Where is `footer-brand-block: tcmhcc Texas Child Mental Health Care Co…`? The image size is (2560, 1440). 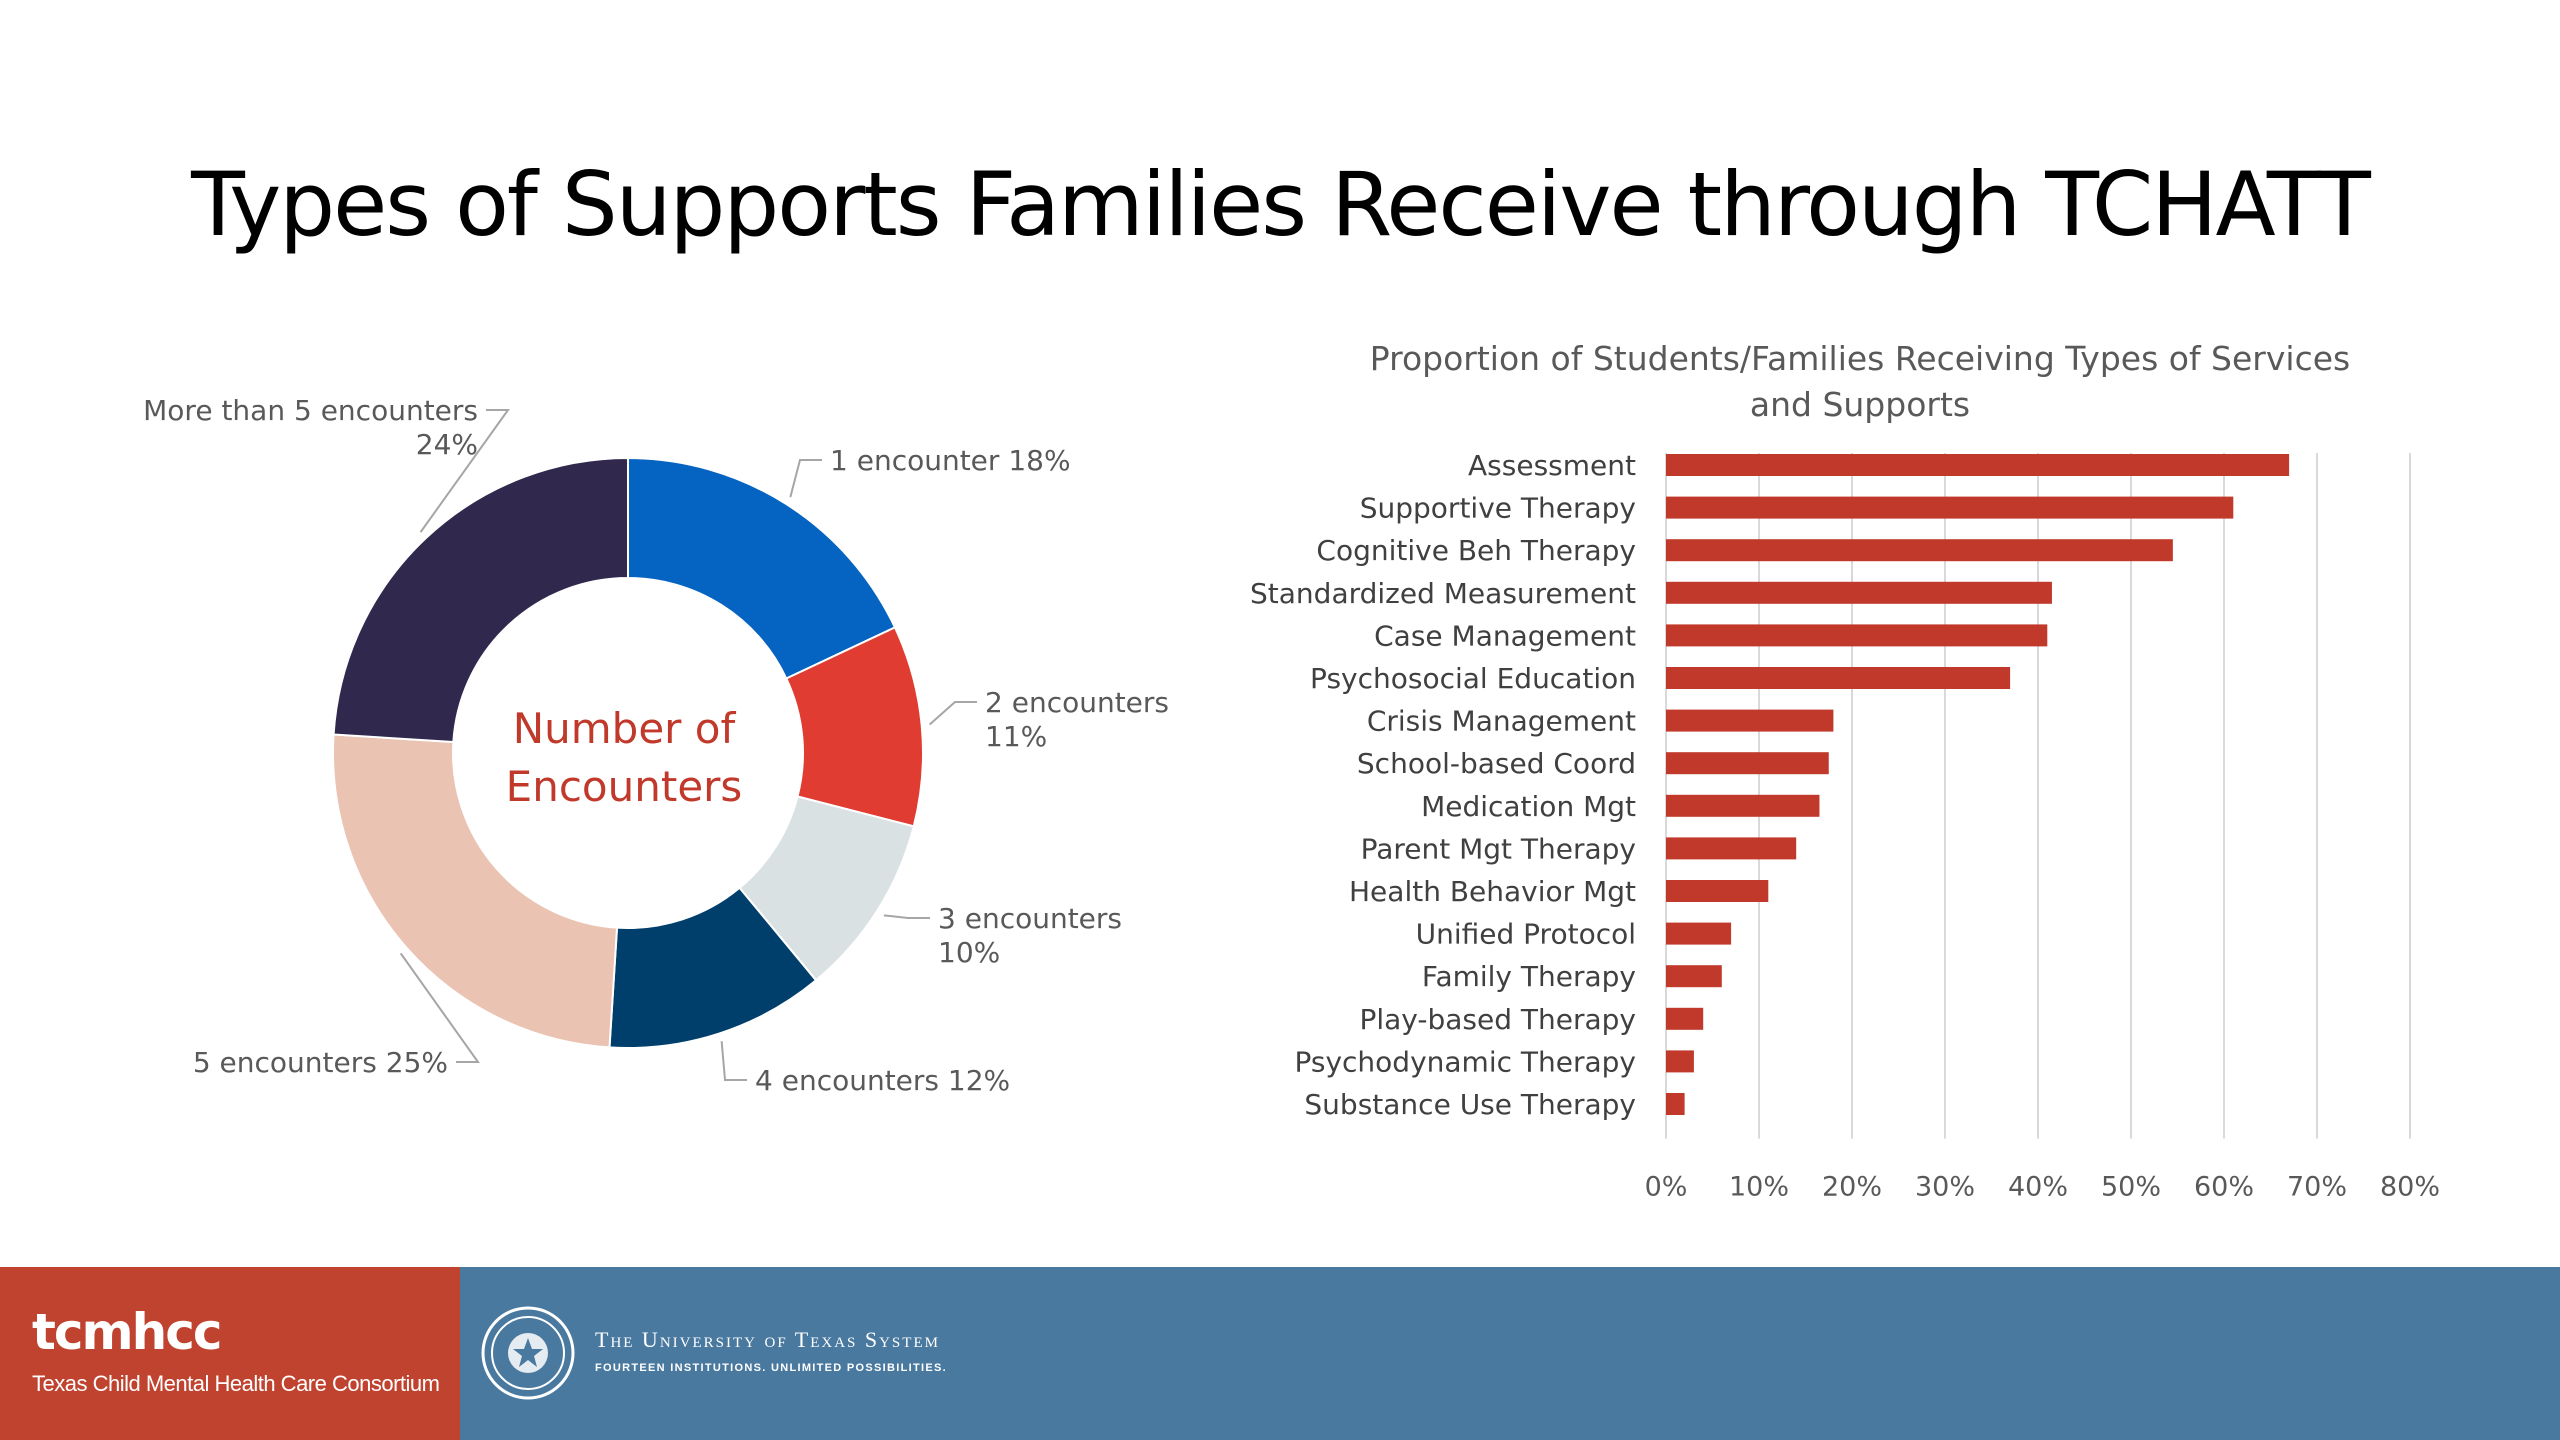 footer-brand-block: tcmhcc Texas Child Mental Health Care Co… is located at coordinates (230, 1353).